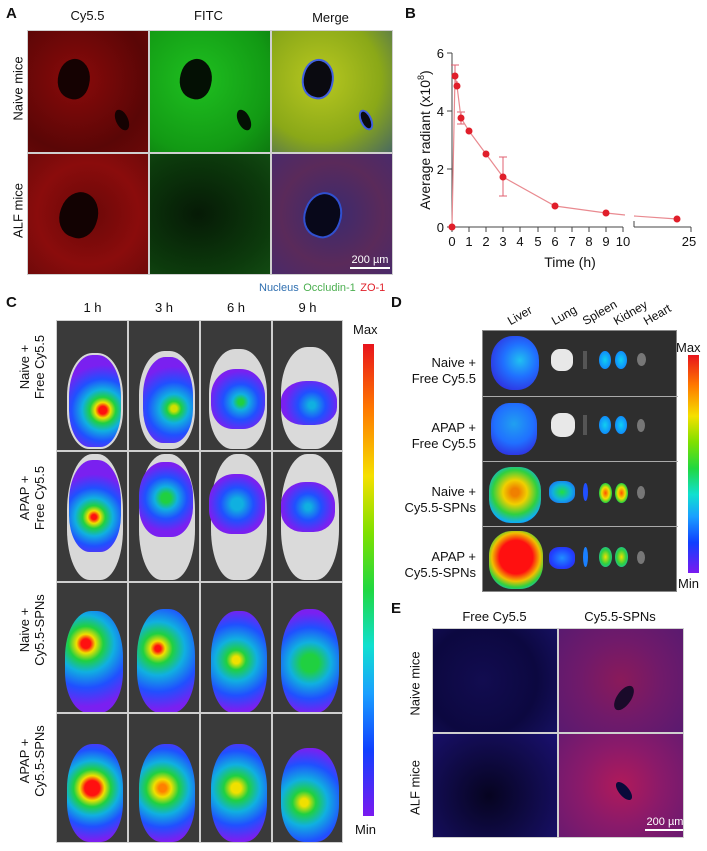 Image resolution: width=707 pixels, height=851 pixels. I want to click on panel-c-colorbar-max: Max, so click(365, 329).